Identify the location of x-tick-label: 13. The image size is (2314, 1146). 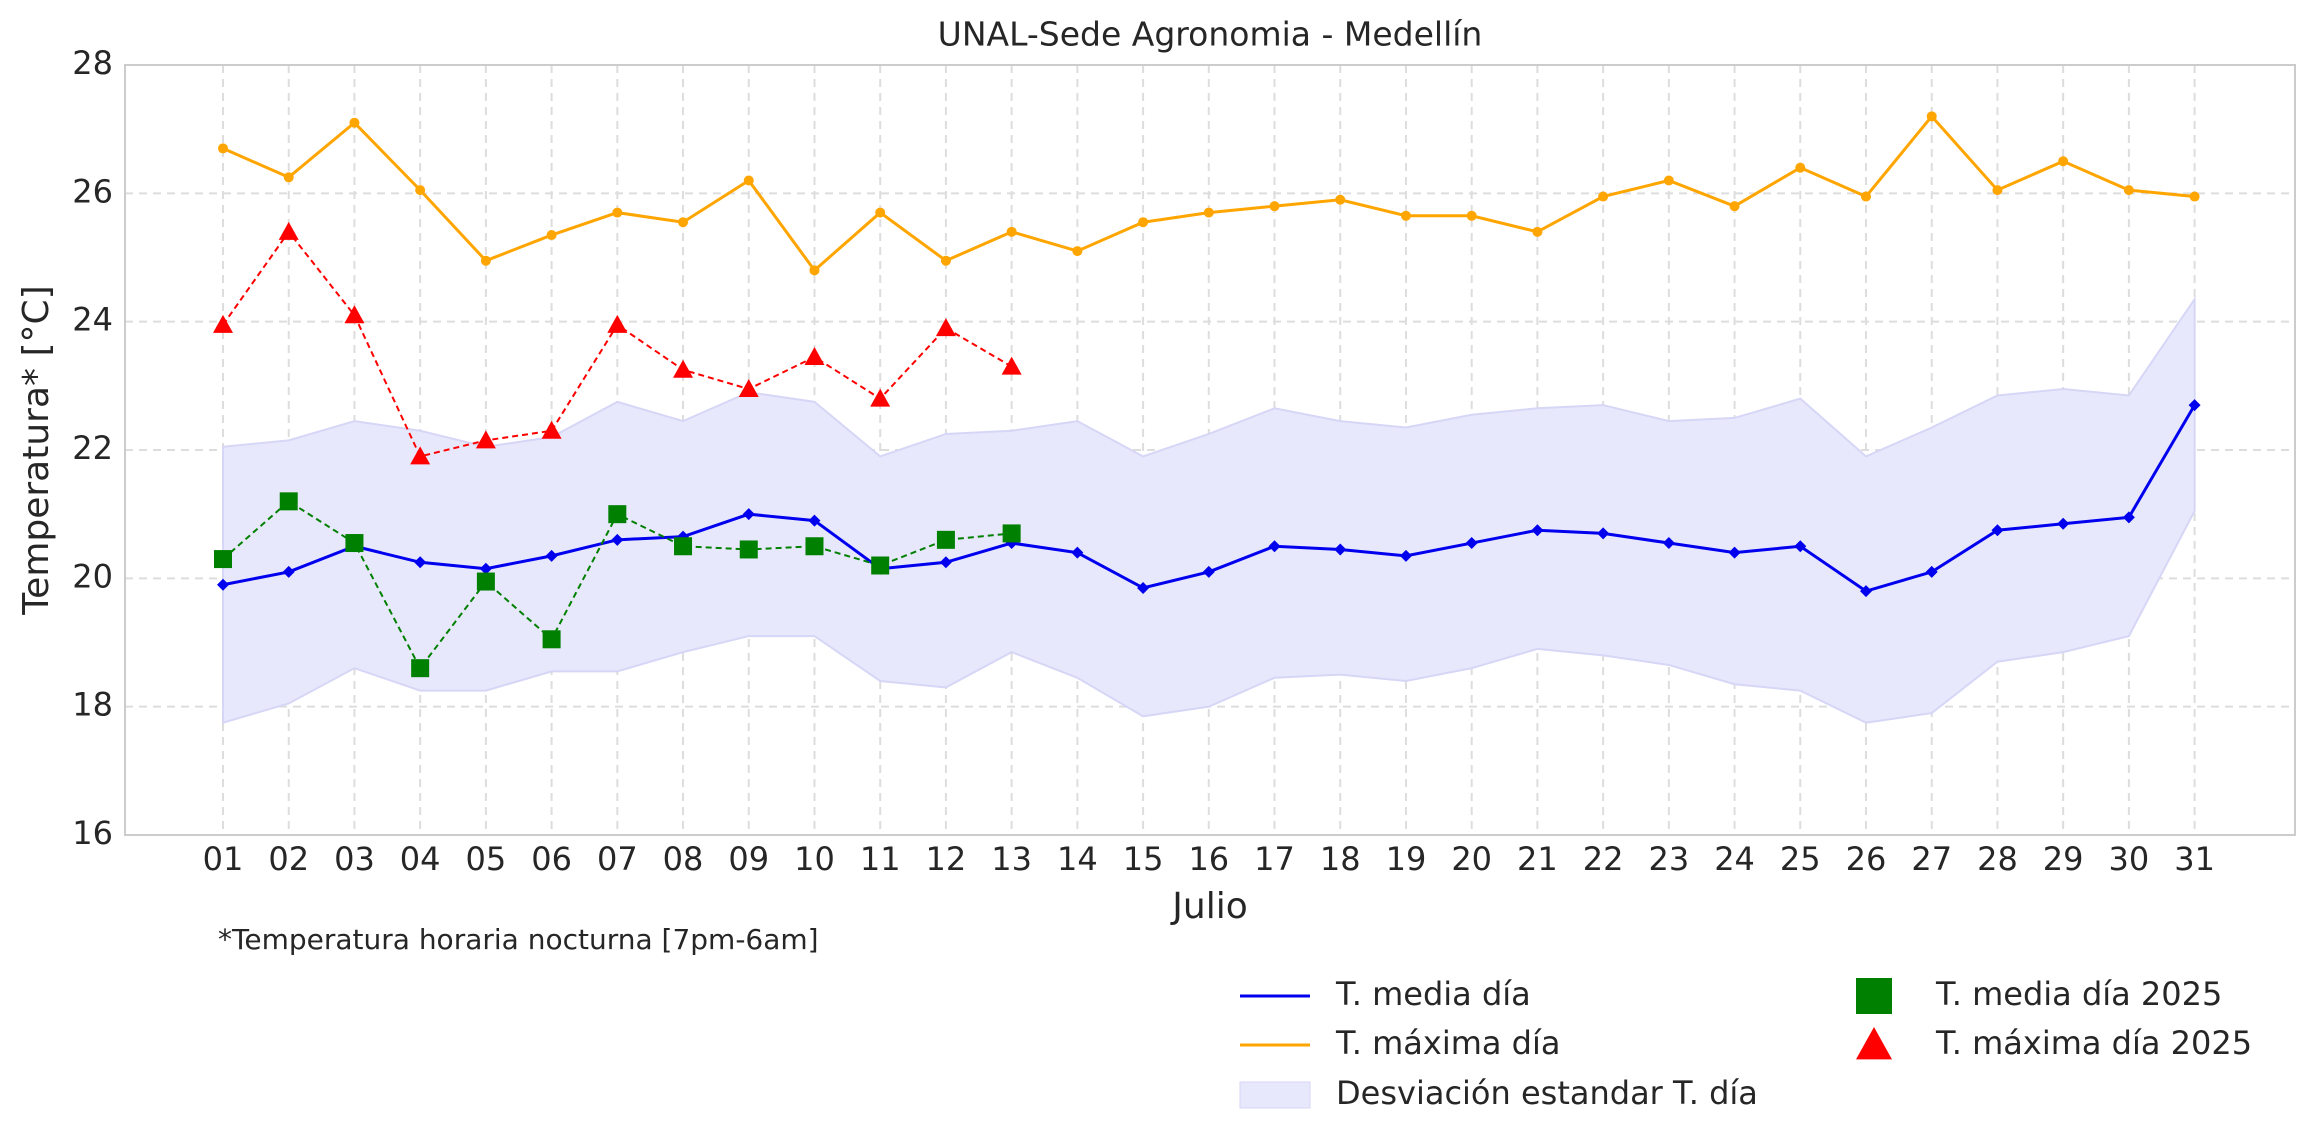
(1011, 859).